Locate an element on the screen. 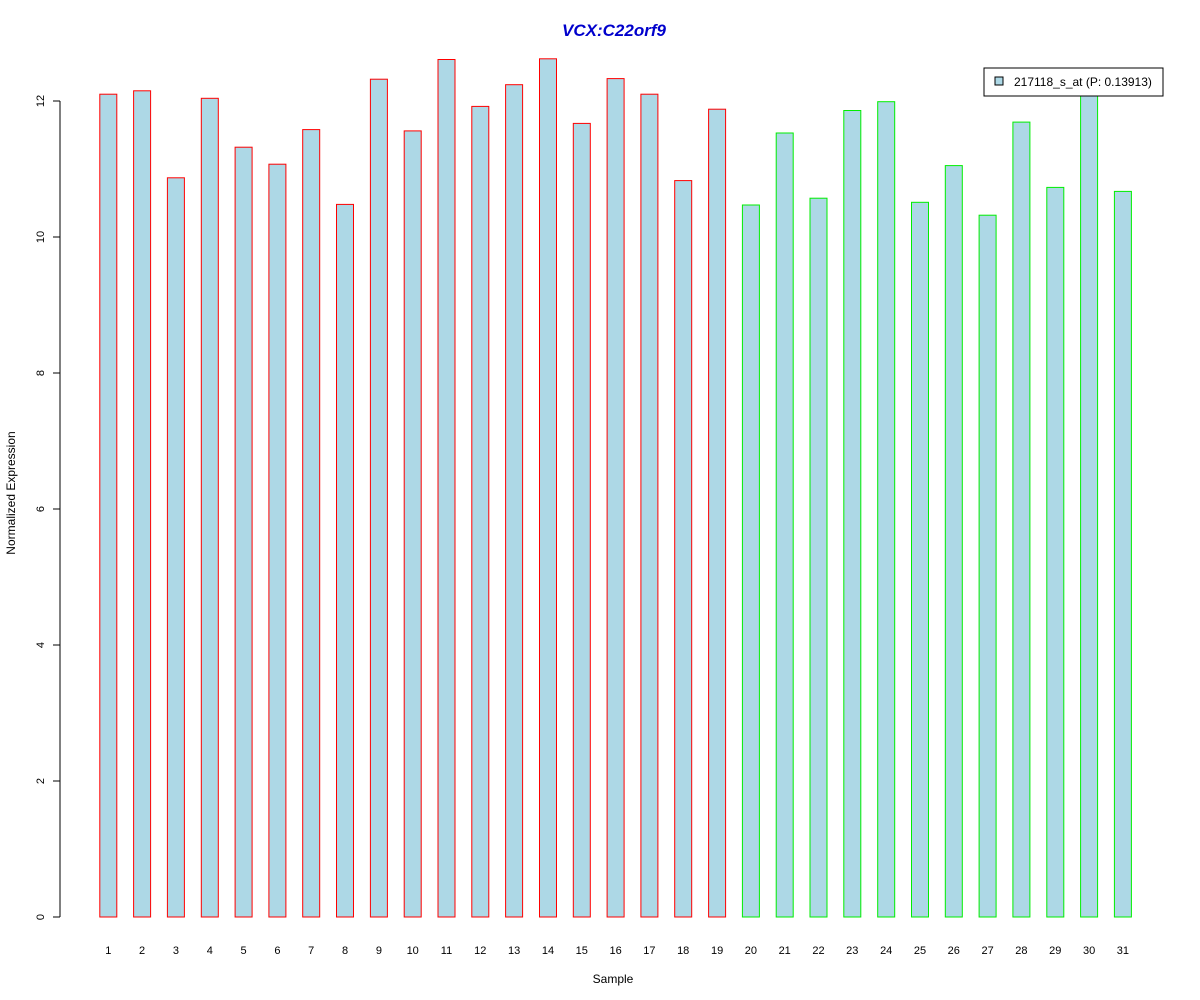 The height and width of the screenshot is (1000, 1200). legend-label: 217118_s_at (P: 0.13913) is located at coordinates (1083, 82).